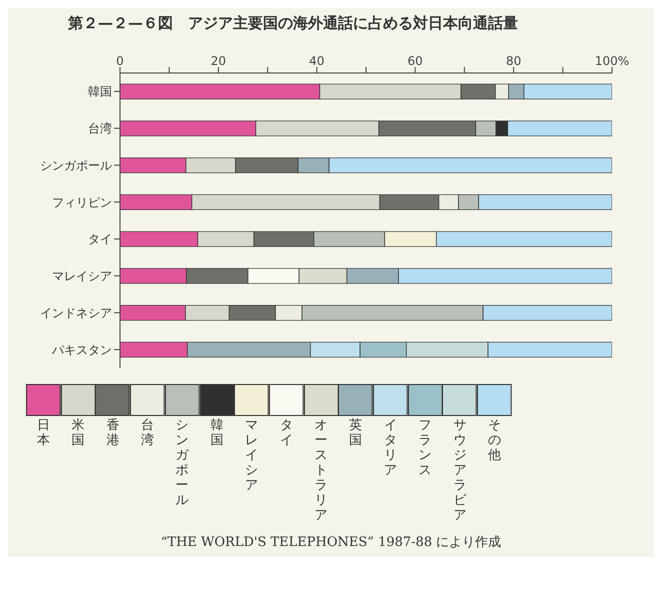  I want to click on y-tick-label: タイ, so click(100, 239).